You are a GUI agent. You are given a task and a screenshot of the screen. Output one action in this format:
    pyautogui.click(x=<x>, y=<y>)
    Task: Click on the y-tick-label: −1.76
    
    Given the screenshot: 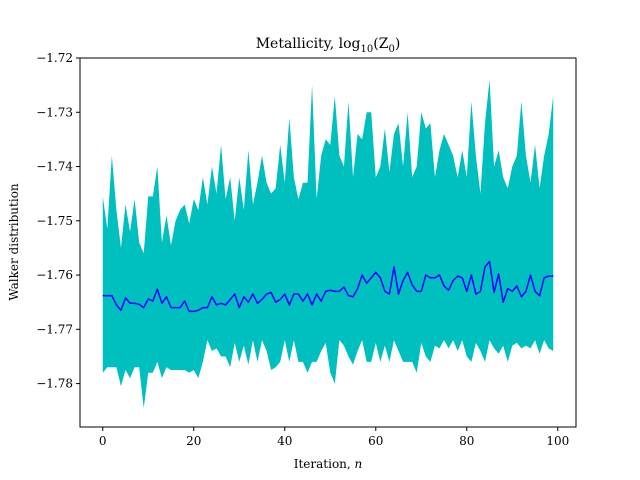 What is the action you would take?
    pyautogui.click(x=54, y=275)
    